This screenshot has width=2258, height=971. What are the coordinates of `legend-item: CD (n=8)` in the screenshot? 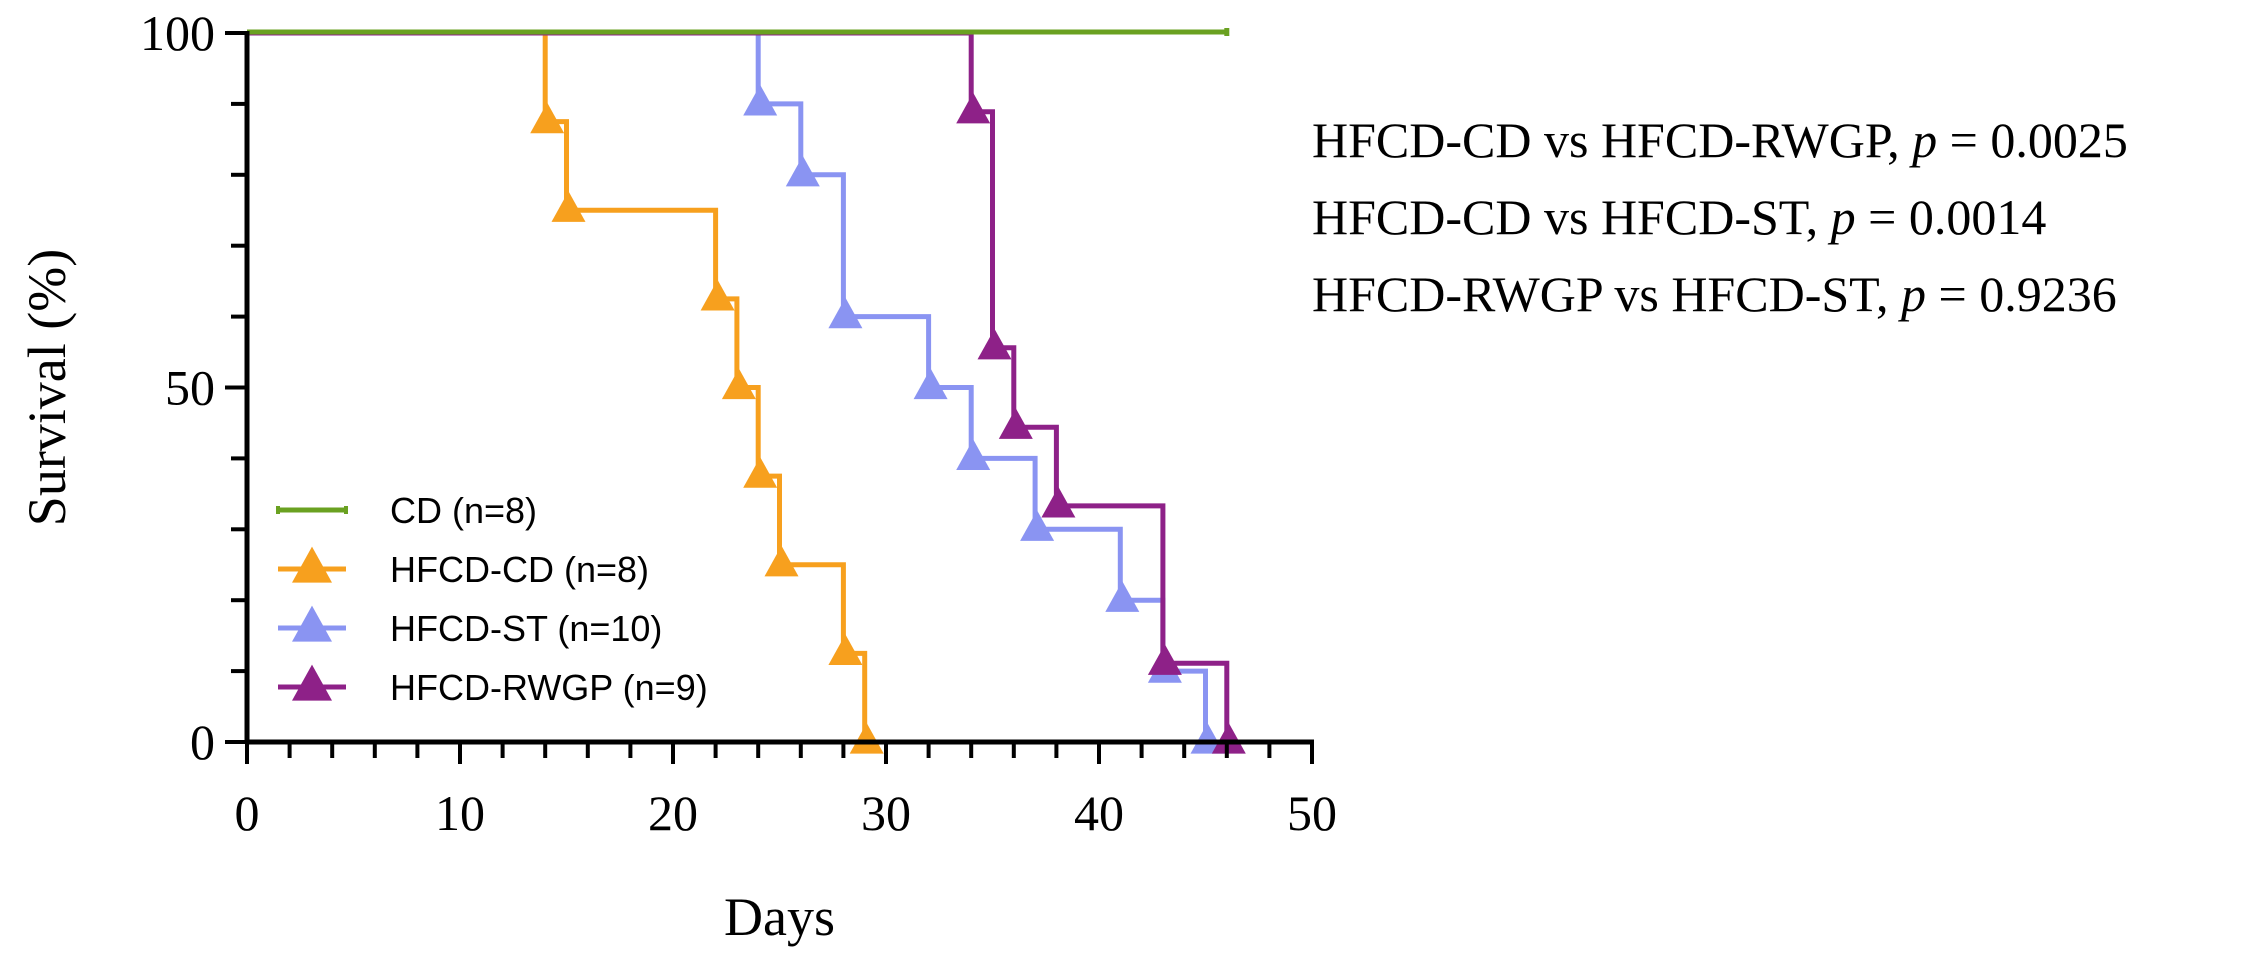 It's located at (406, 510).